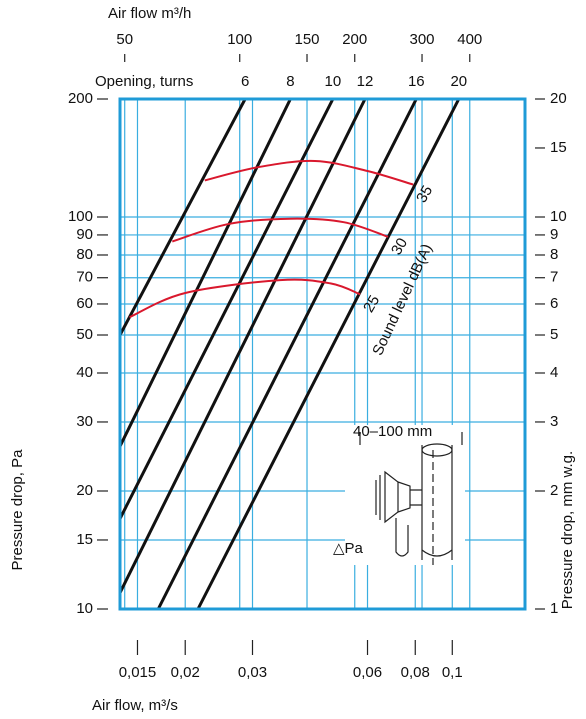  I want to click on inset-diagram, so click(405, 495).